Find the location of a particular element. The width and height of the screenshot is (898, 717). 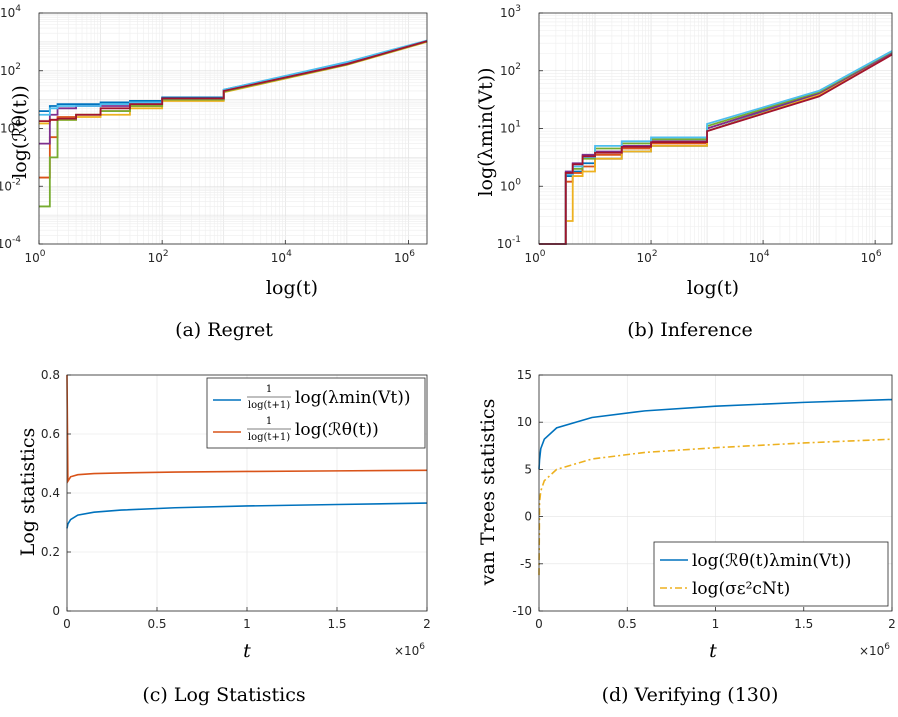

y-tick-label: 10⁻⁴ is located at coordinates (10, 243).